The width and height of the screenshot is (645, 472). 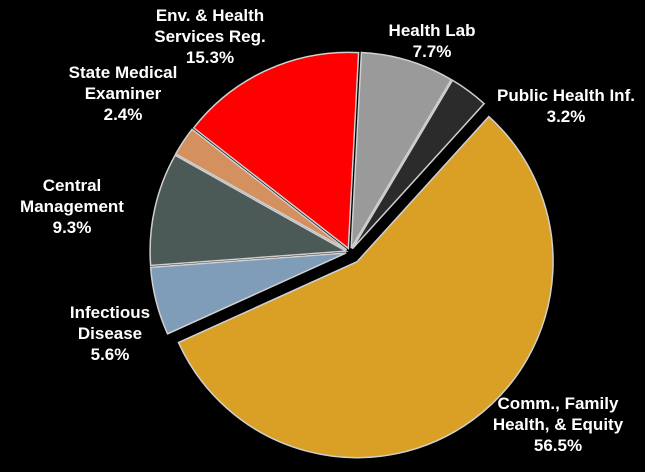 I want to click on slice-label: State Medical Examiner 2.4%, so click(x=123, y=93).